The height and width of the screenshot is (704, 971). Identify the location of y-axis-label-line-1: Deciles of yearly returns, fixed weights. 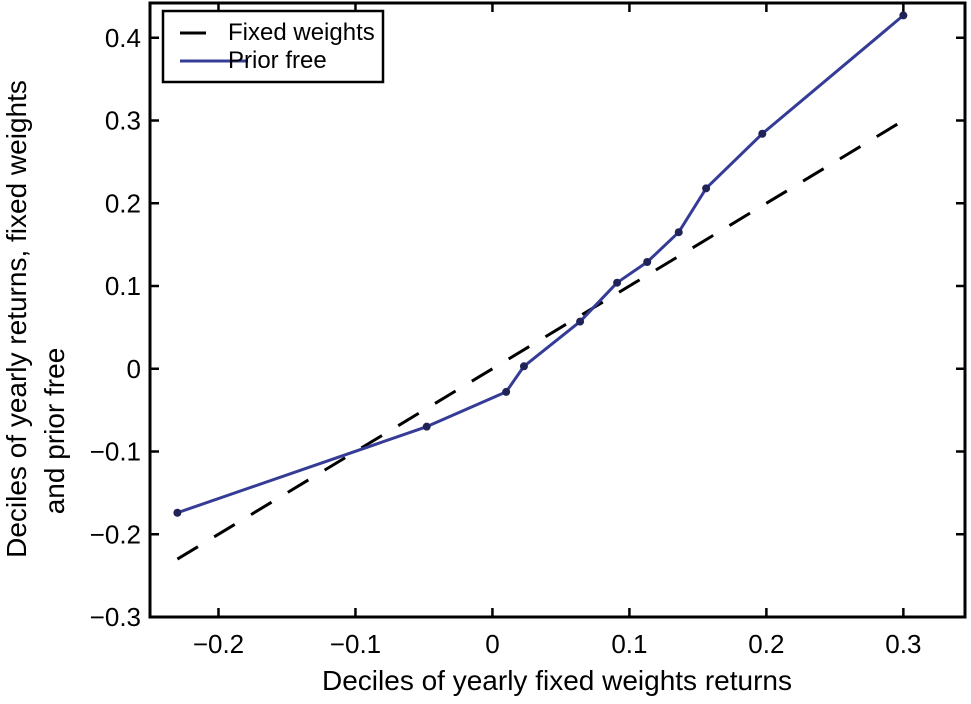
(16, 319).